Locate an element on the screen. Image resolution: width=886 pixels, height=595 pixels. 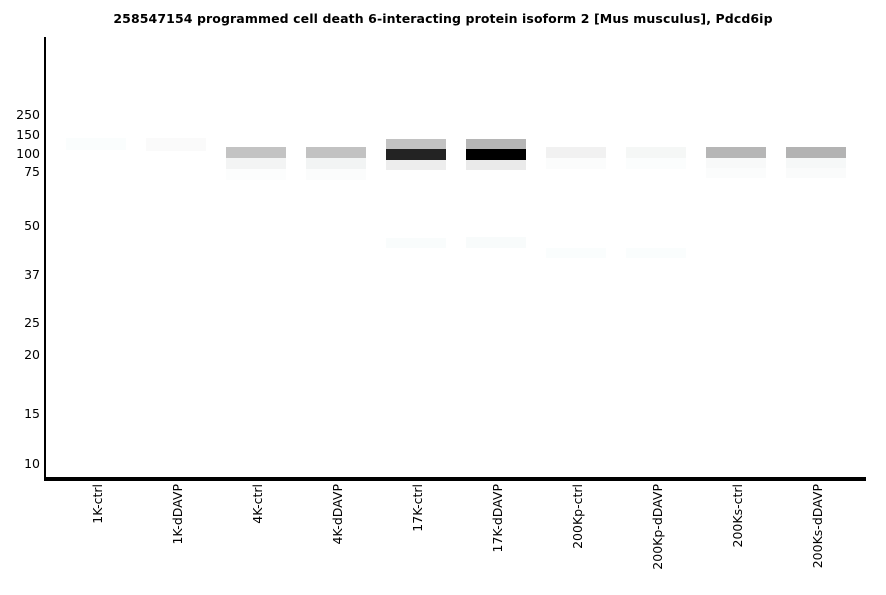
y-axis-line is located at coordinates (45, 259).